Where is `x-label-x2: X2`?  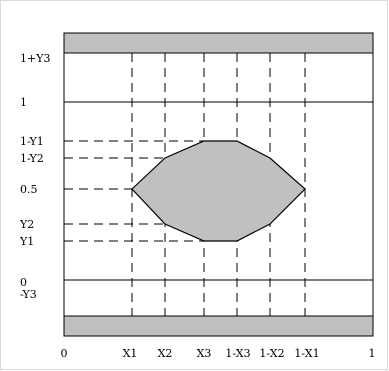 x-label-x2: X2 is located at coordinates (165, 353).